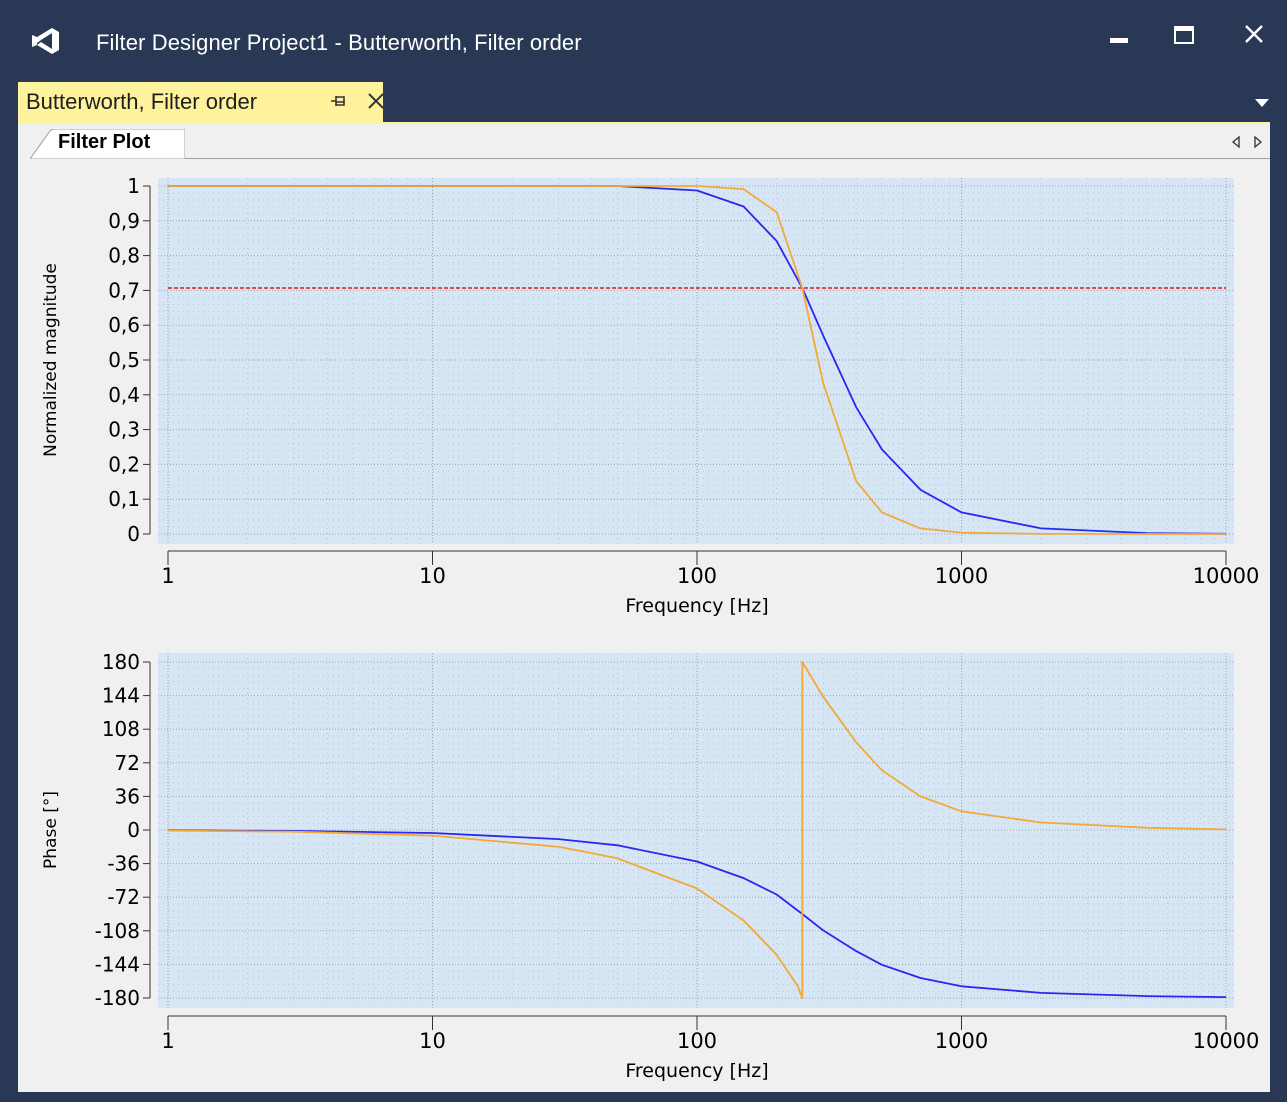 The width and height of the screenshot is (1287, 1102). Describe the element at coordinates (1254, 36) in the screenshot. I see `close-icon` at that location.